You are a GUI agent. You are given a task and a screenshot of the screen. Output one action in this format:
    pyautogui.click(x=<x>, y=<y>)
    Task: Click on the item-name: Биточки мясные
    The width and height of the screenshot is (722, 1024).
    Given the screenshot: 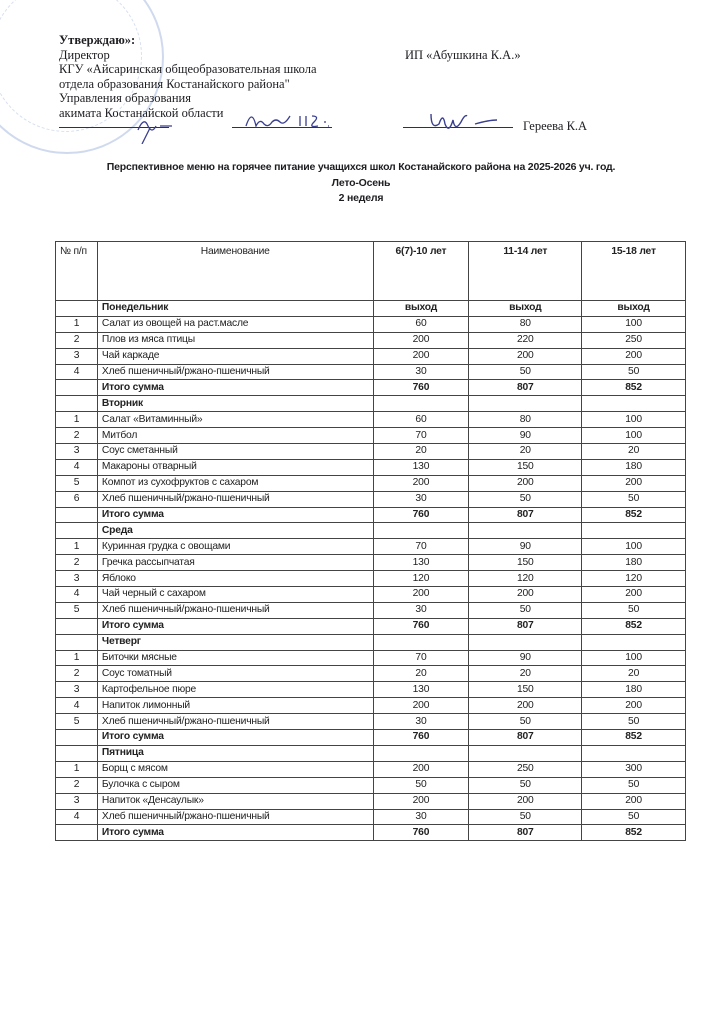 What is the action you would take?
    pyautogui.click(x=235, y=658)
    